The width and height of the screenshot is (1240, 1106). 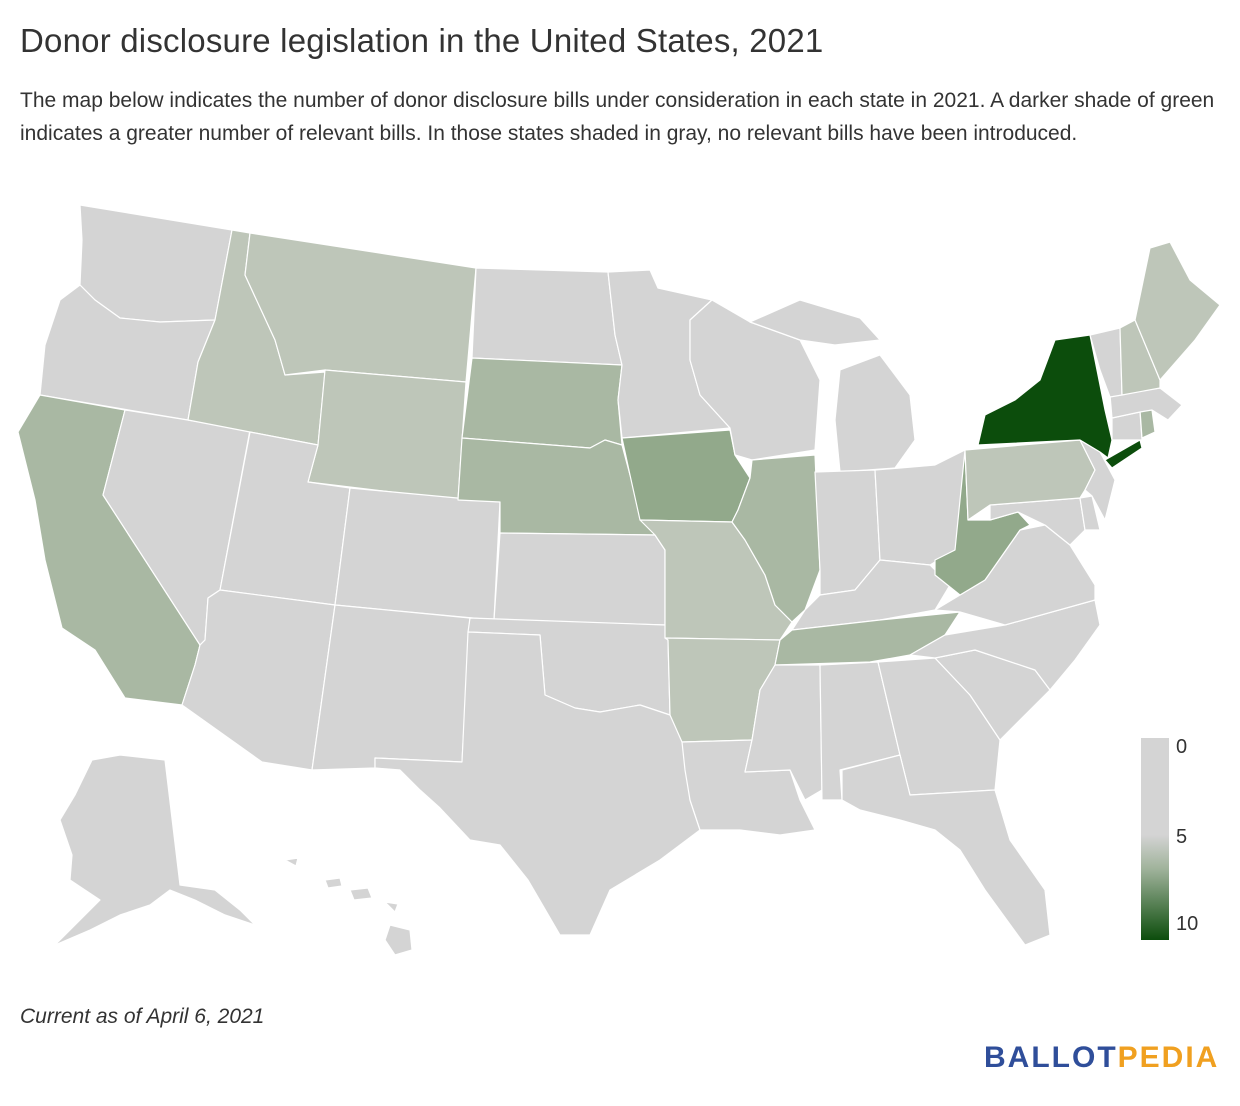 What do you see at coordinates (579, 579) in the screenshot?
I see `state-KS` at bounding box center [579, 579].